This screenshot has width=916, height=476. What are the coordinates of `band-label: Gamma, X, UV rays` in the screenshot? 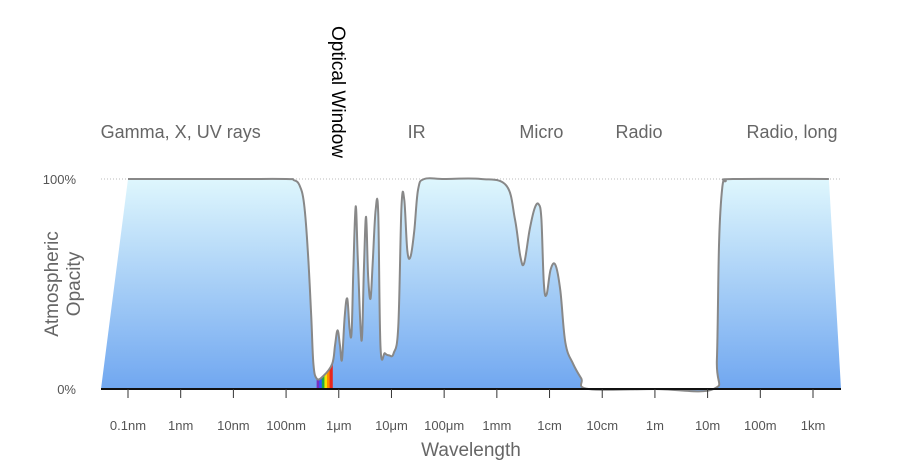 It's located at (181, 132).